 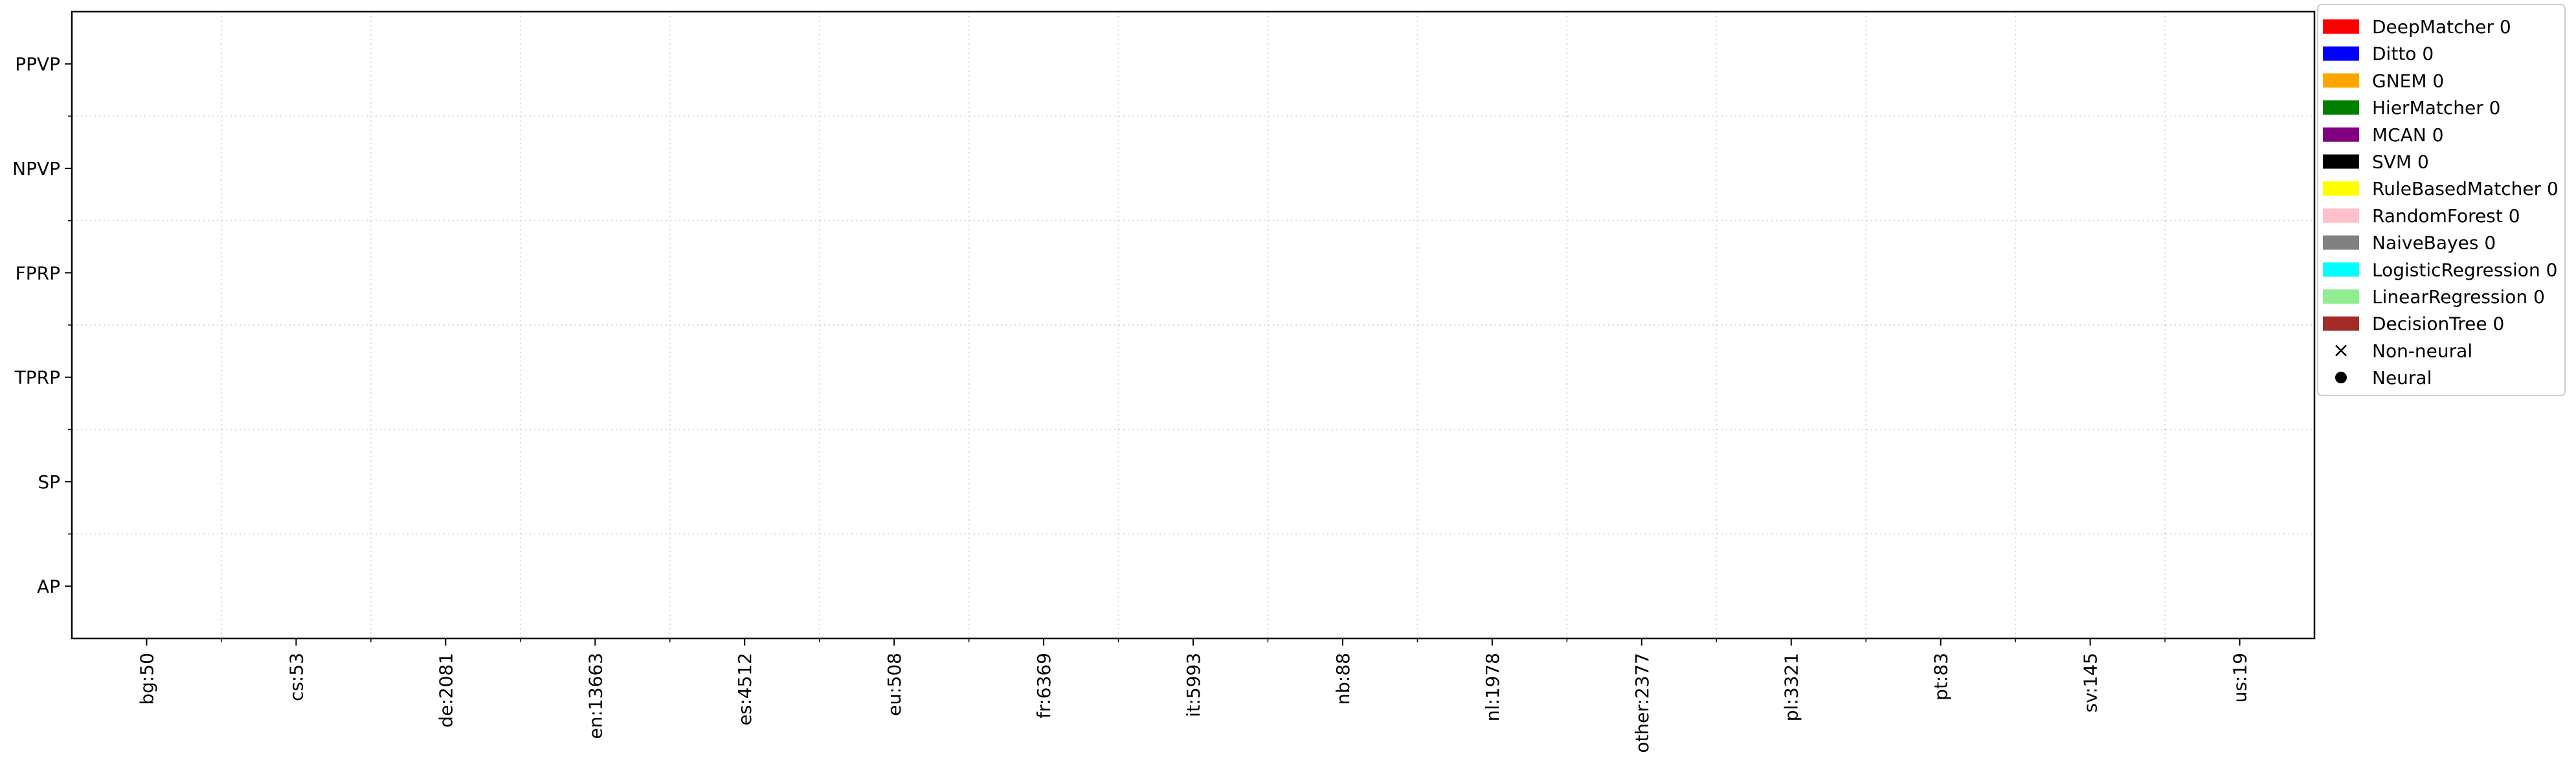 What do you see at coordinates (2434, 243) in the screenshot?
I see `legend-label: NaiveBayes 0` at bounding box center [2434, 243].